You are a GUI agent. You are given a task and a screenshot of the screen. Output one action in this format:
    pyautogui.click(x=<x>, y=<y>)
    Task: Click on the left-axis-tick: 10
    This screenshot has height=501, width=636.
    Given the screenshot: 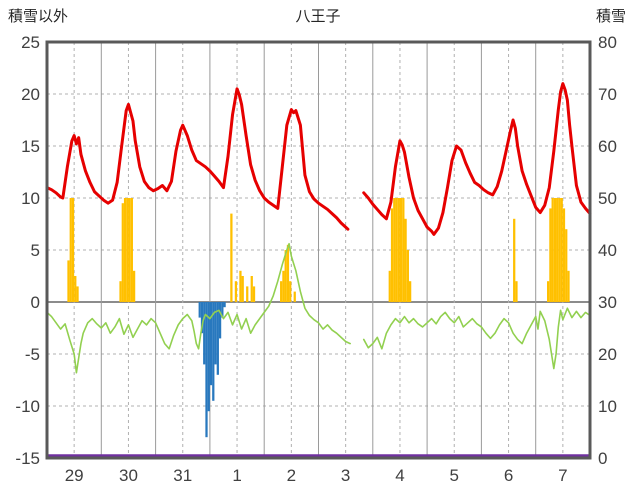 What is the action you would take?
    pyautogui.click(x=30, y=198)
    